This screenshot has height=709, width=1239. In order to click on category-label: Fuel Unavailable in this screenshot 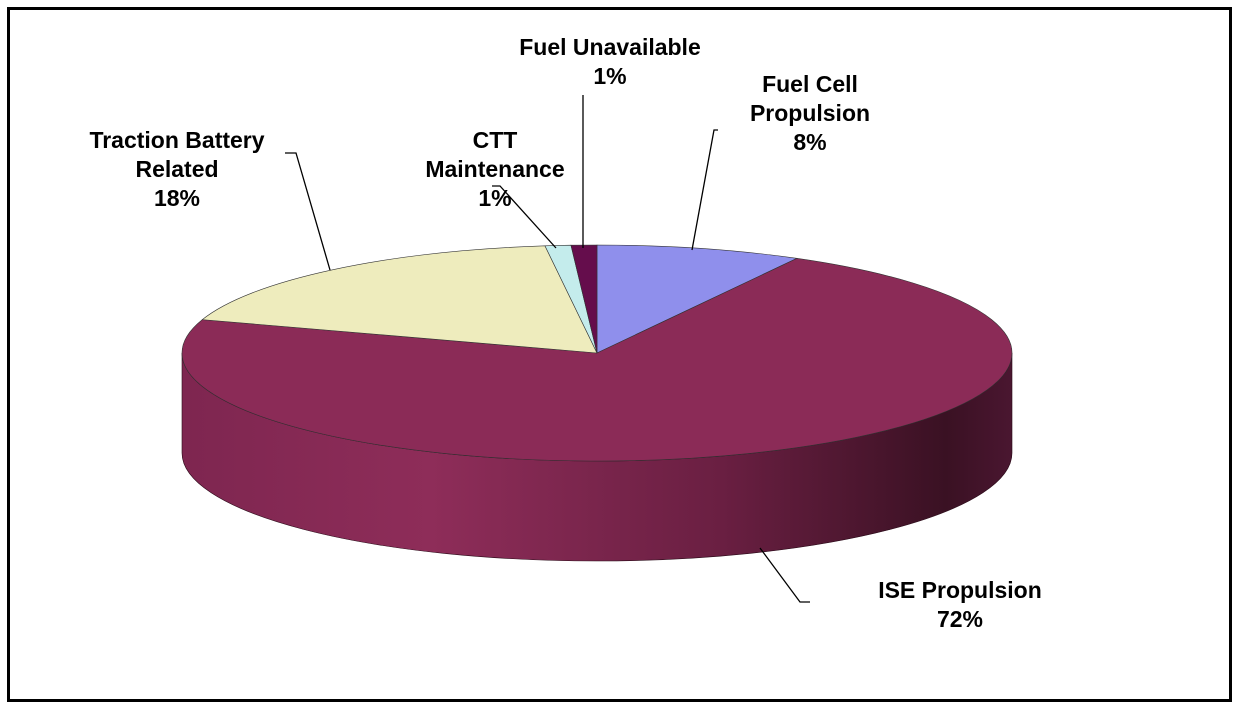, I will do `click(610, 47)`.